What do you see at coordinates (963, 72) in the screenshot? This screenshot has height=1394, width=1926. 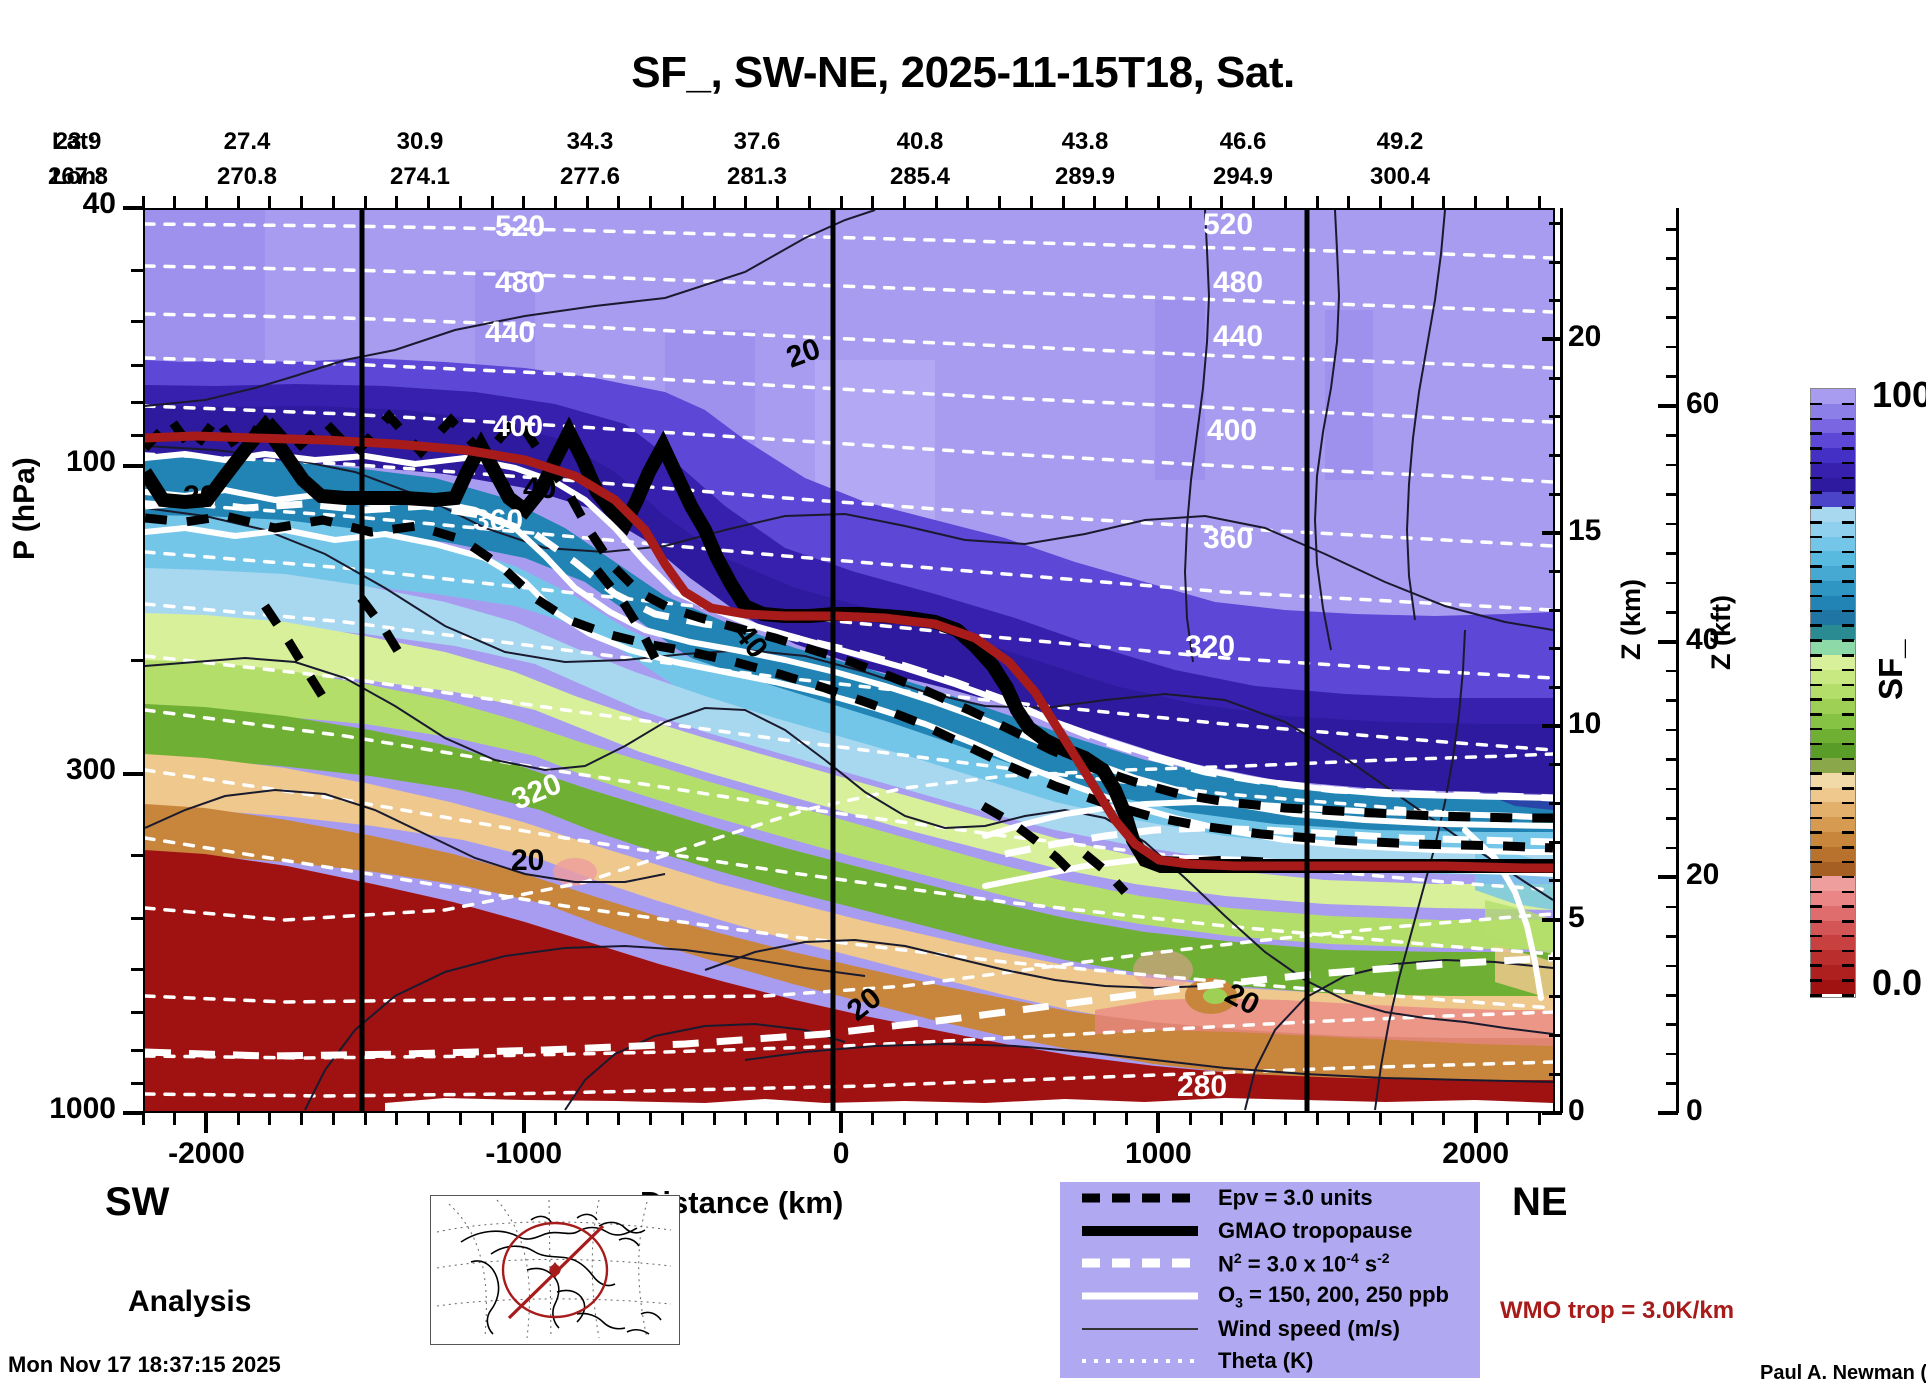 I see `page-title: SF_, SW-NE, 2025-11-15T18, Sat.` at bounding box center [963, 72].